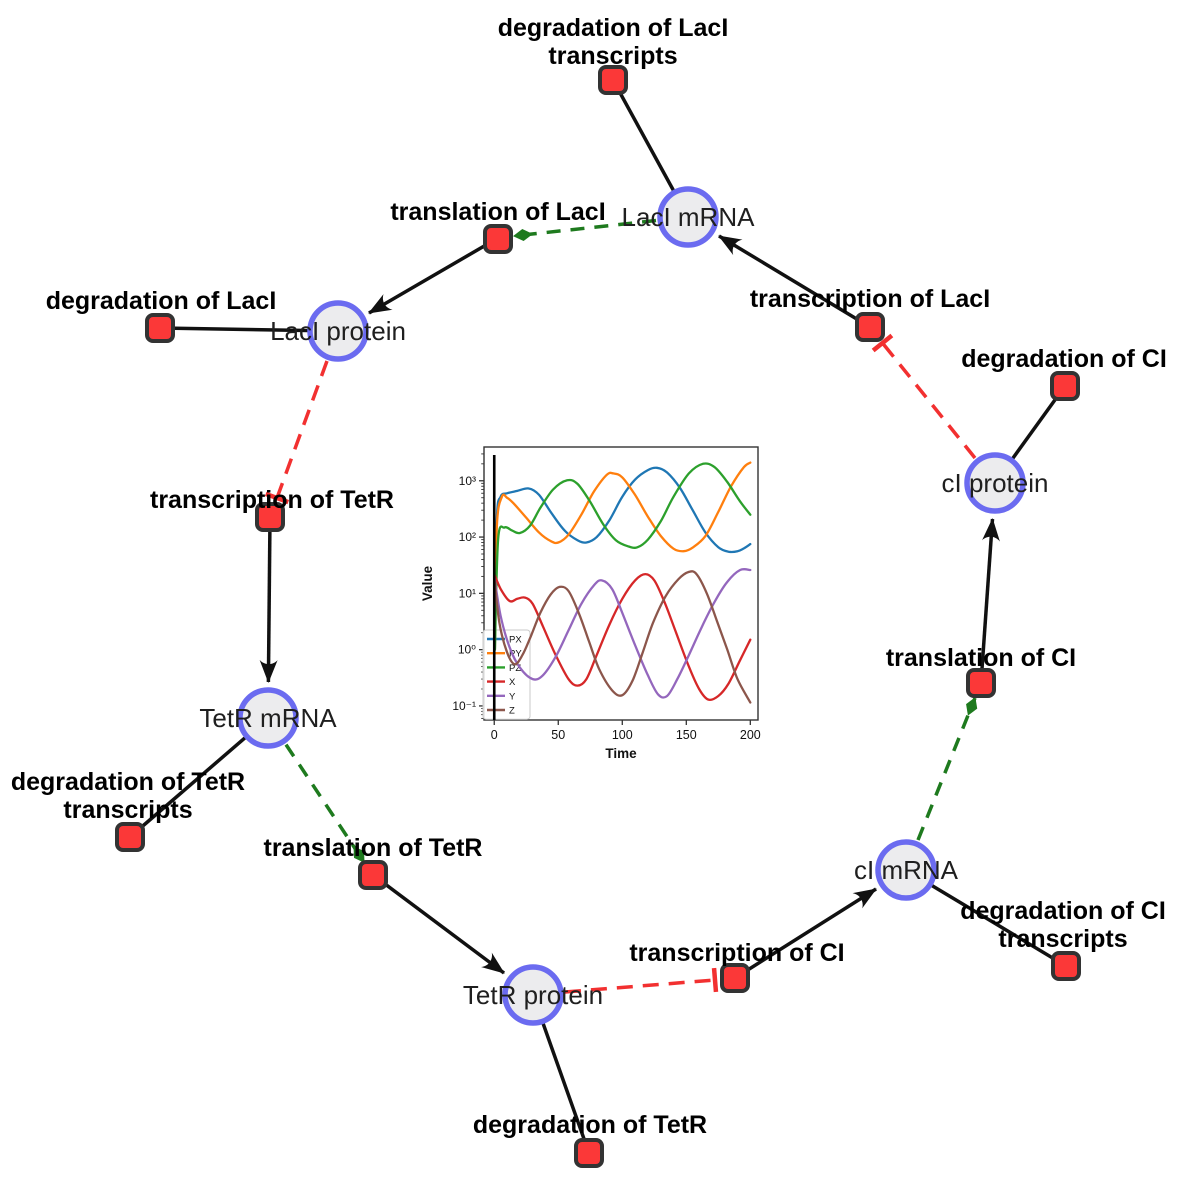 The height and width of the screenshot is (1200, 1189). What do you see at coordinates (272, 500) in the screenshot?
I see `label-transcription-tetr: transcription of TetR` at bounding box center [272, 500].